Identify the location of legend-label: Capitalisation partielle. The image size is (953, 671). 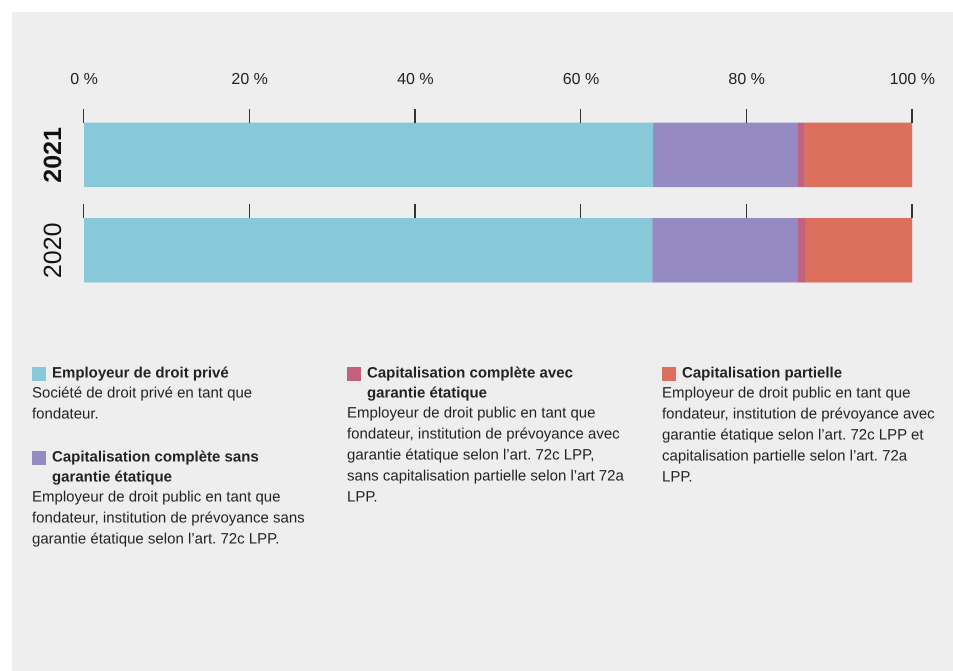
(762, 373).